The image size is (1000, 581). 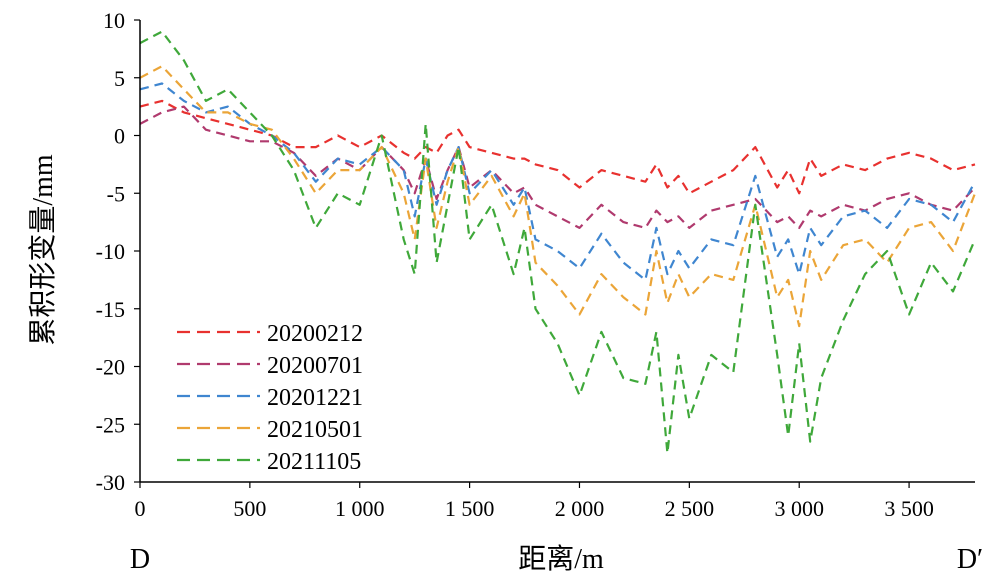 I want to click on x-tick-label: 2 500, so click(x=690, y=508).